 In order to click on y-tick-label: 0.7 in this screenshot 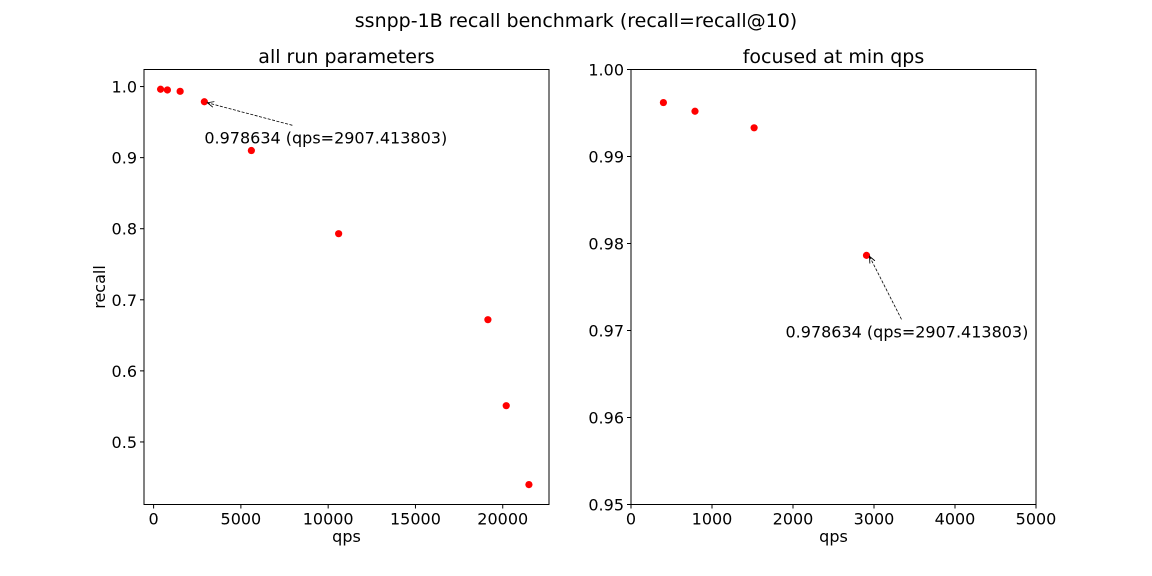, I will do `click(124, 300)`.